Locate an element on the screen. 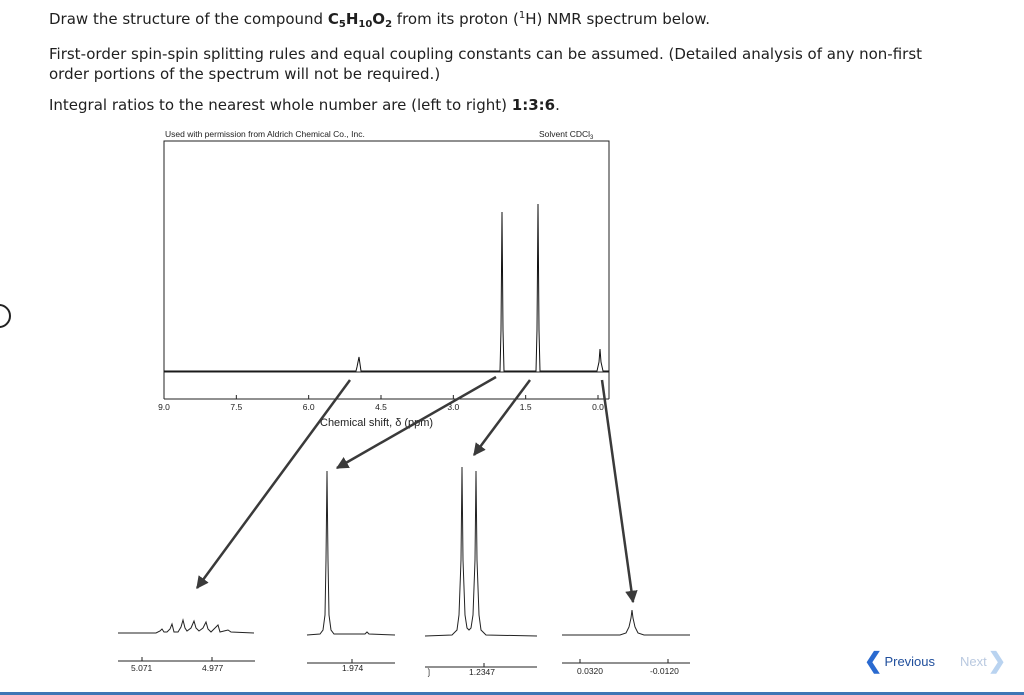 The height and width of the screenshot is (695, 1024). previous-label: Previous is located at coordinates (910, 661).